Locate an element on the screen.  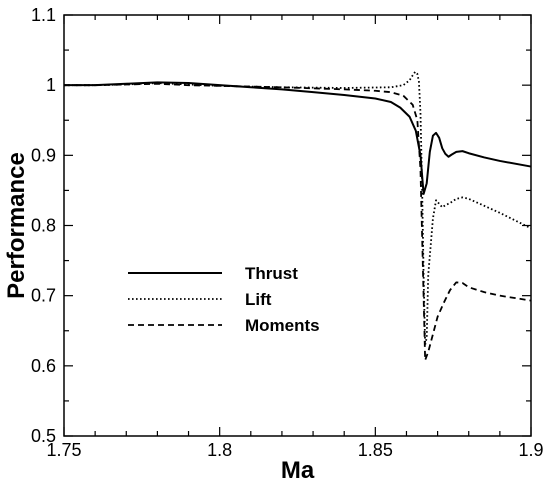
y-tick-label: 1 is located at coordinates (51, 85).